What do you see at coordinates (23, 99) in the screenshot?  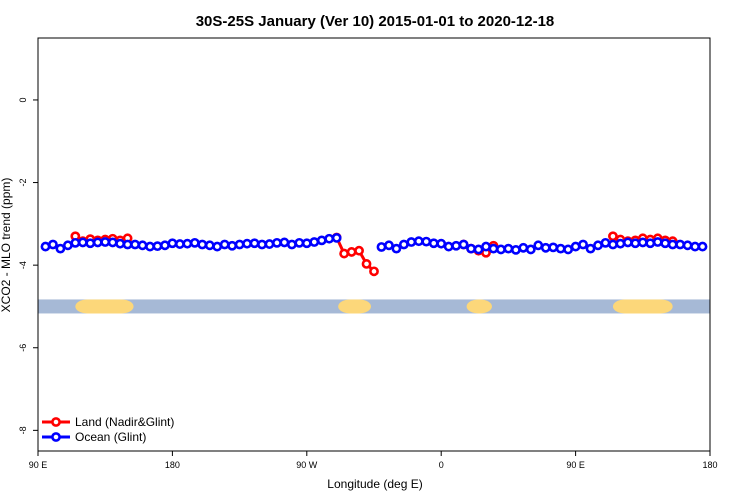 I see `y-tick-label: 0` at bounding box center [23, 99].